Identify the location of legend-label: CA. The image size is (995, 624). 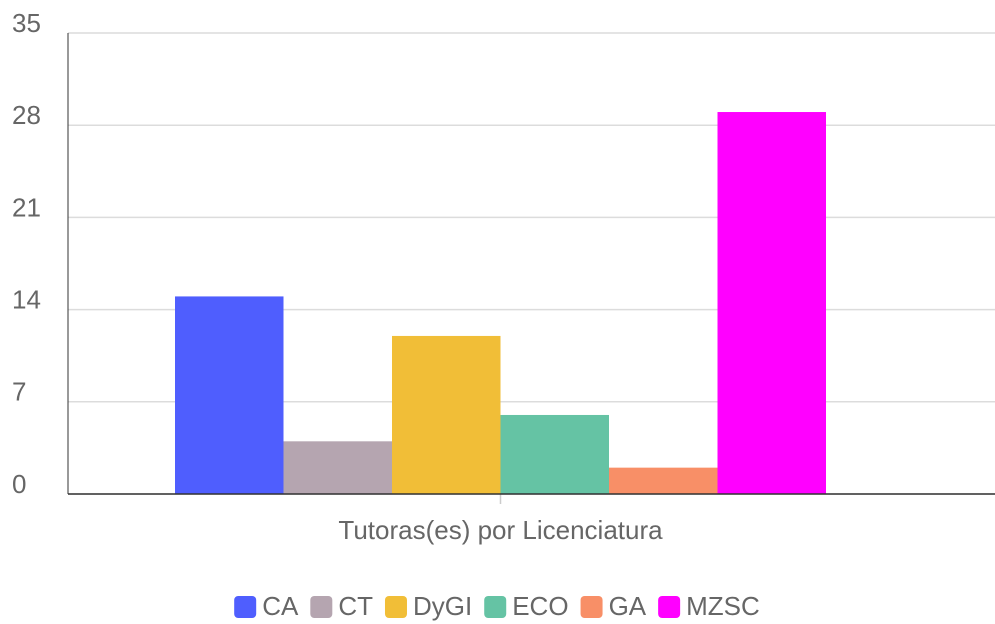
(280, 606).